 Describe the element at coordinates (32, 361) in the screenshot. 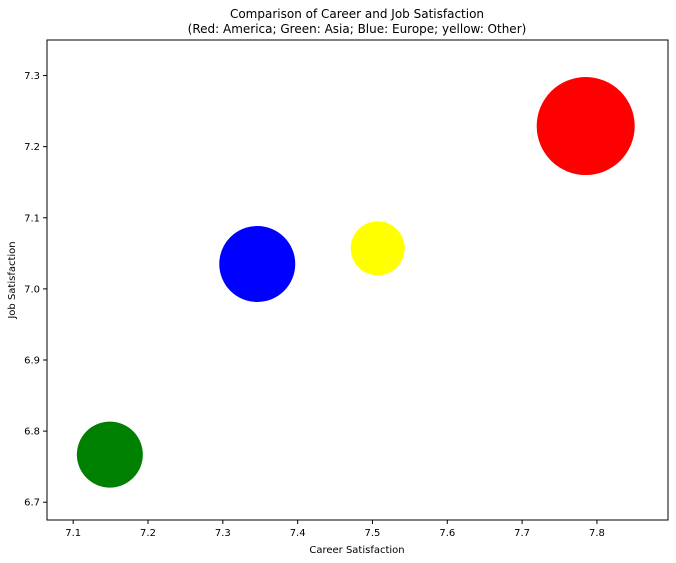

I see `y-tick-label: 6.9` at that location.